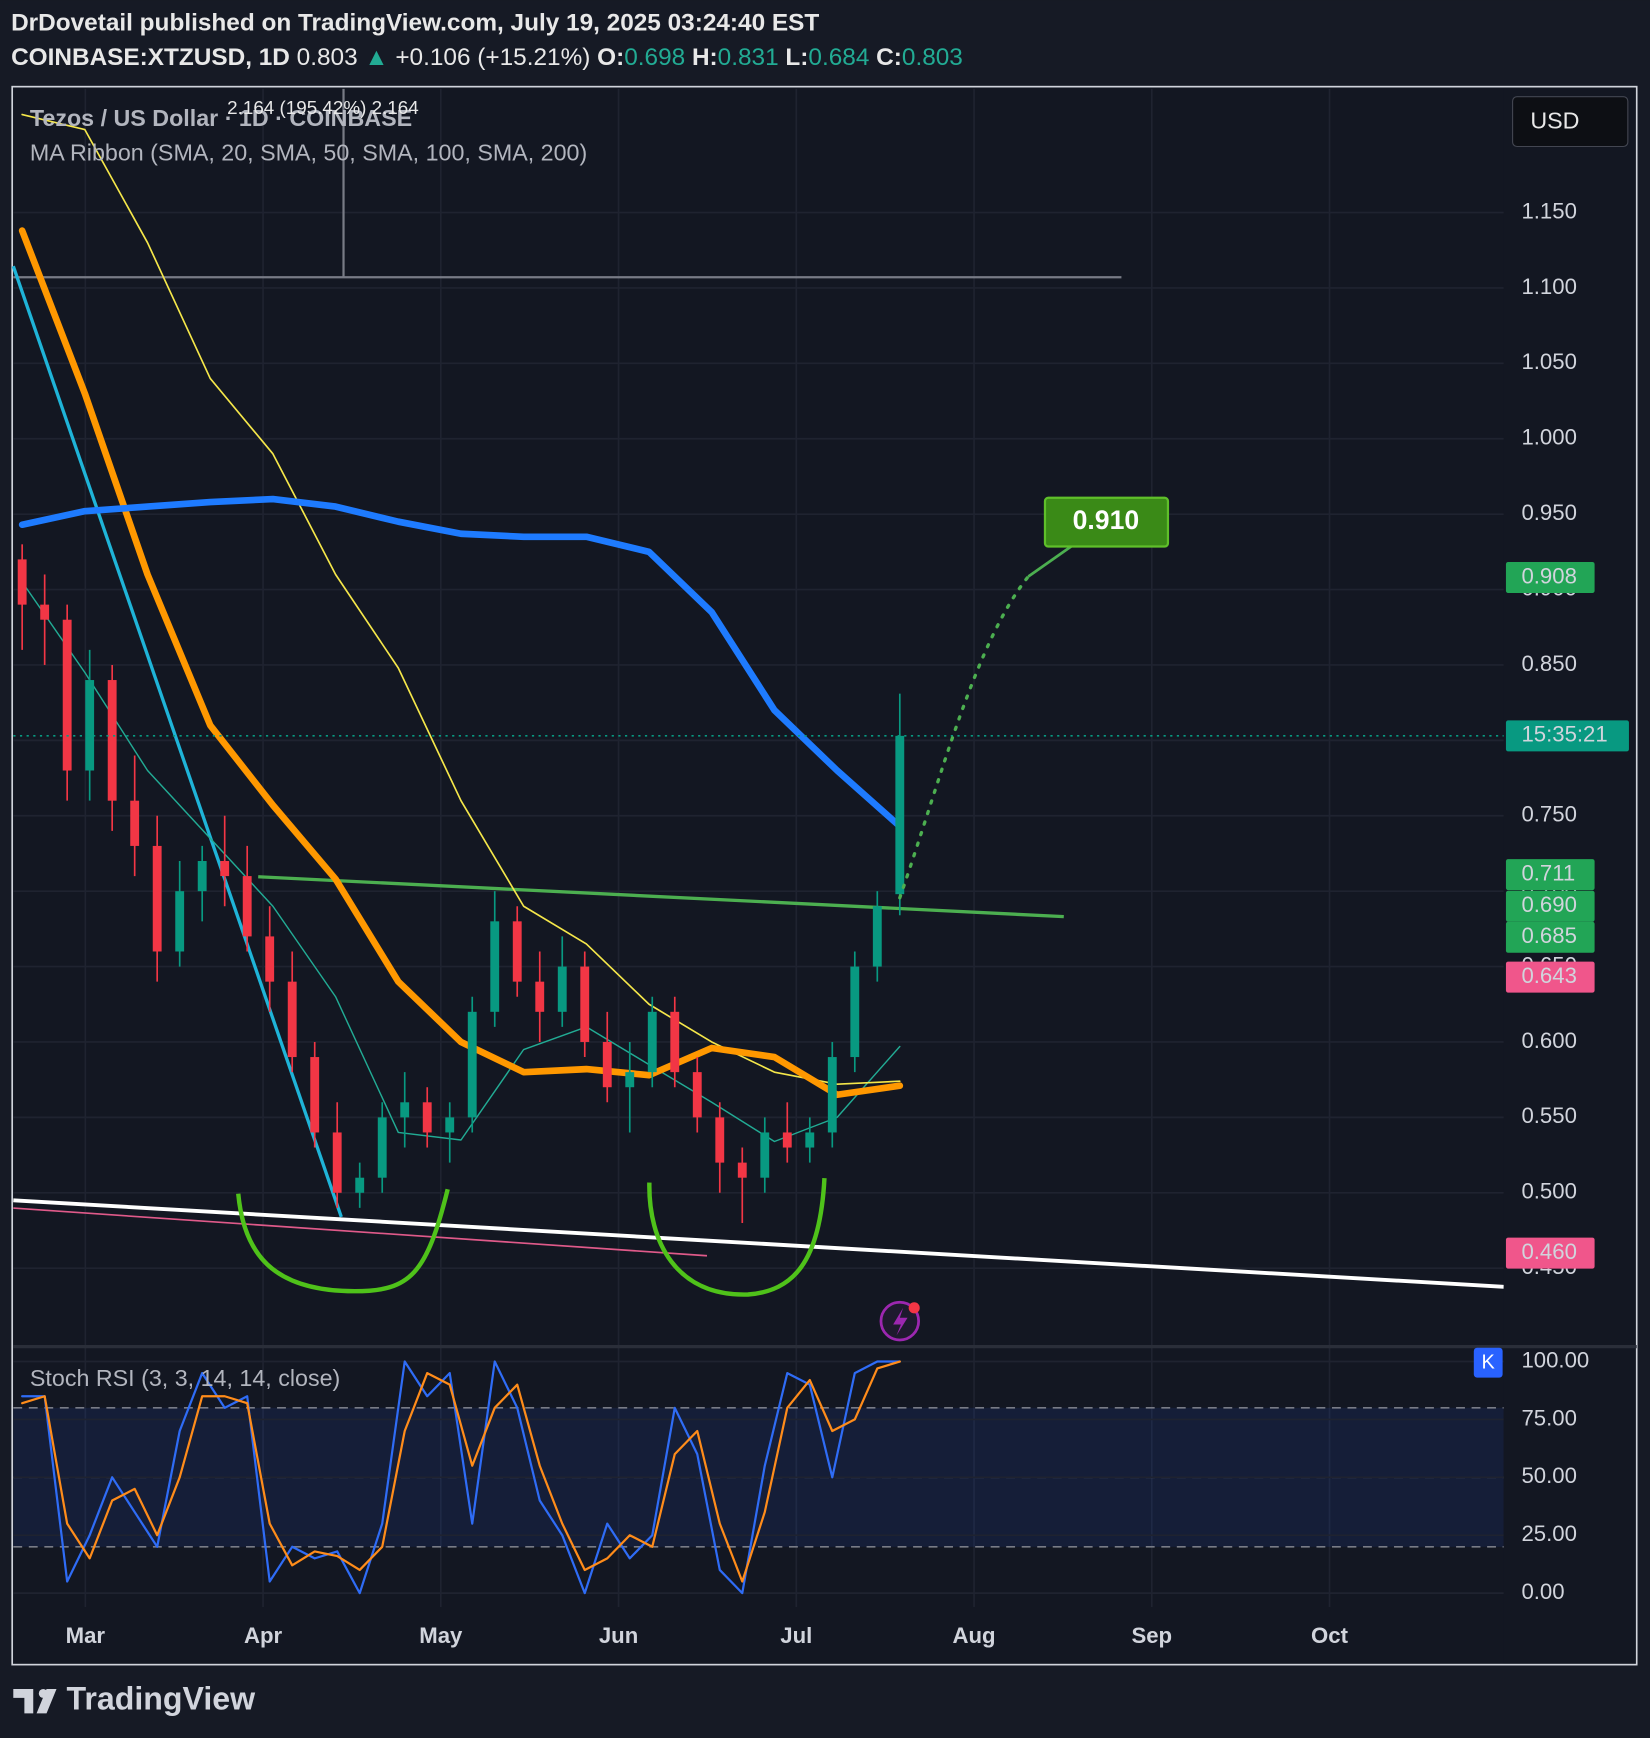 This screenshot has width=1650, height=1738. Describe the element at coordinates (1548, 1475) in the screenshot. I see `y-tick-label: 50.00` at that location.